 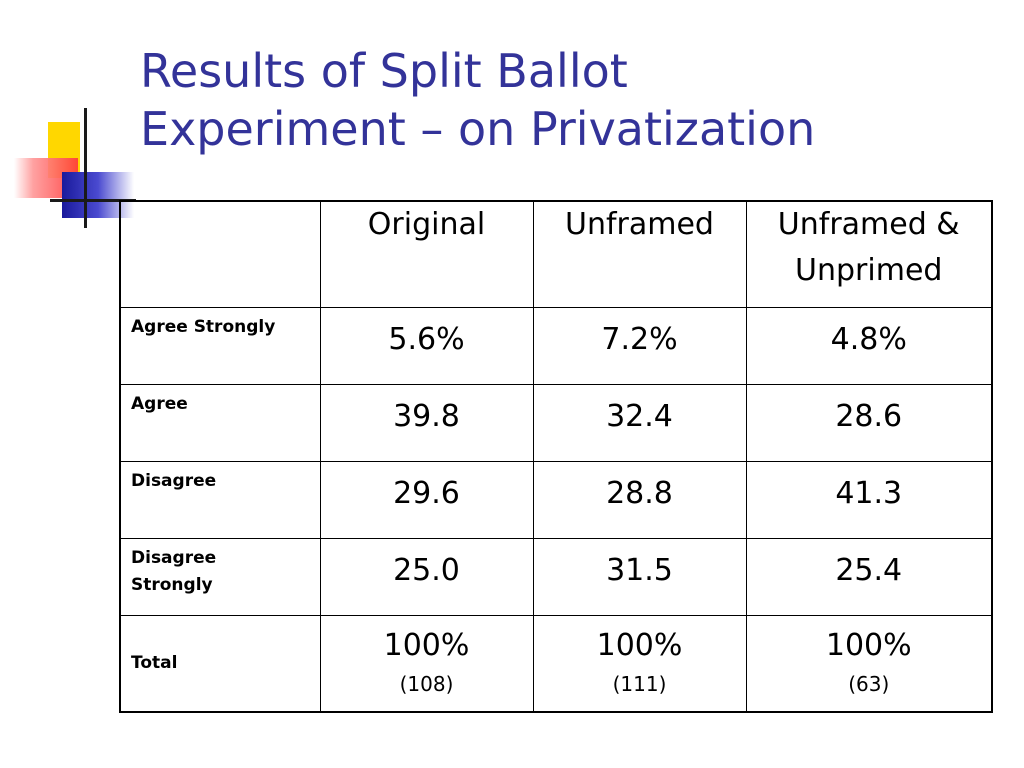 What do you see at coordinates (220, 576) in the screenshot?
I see `row-label-disagree-strongly: Disagree Strongly` at bounding box center [220, 576].